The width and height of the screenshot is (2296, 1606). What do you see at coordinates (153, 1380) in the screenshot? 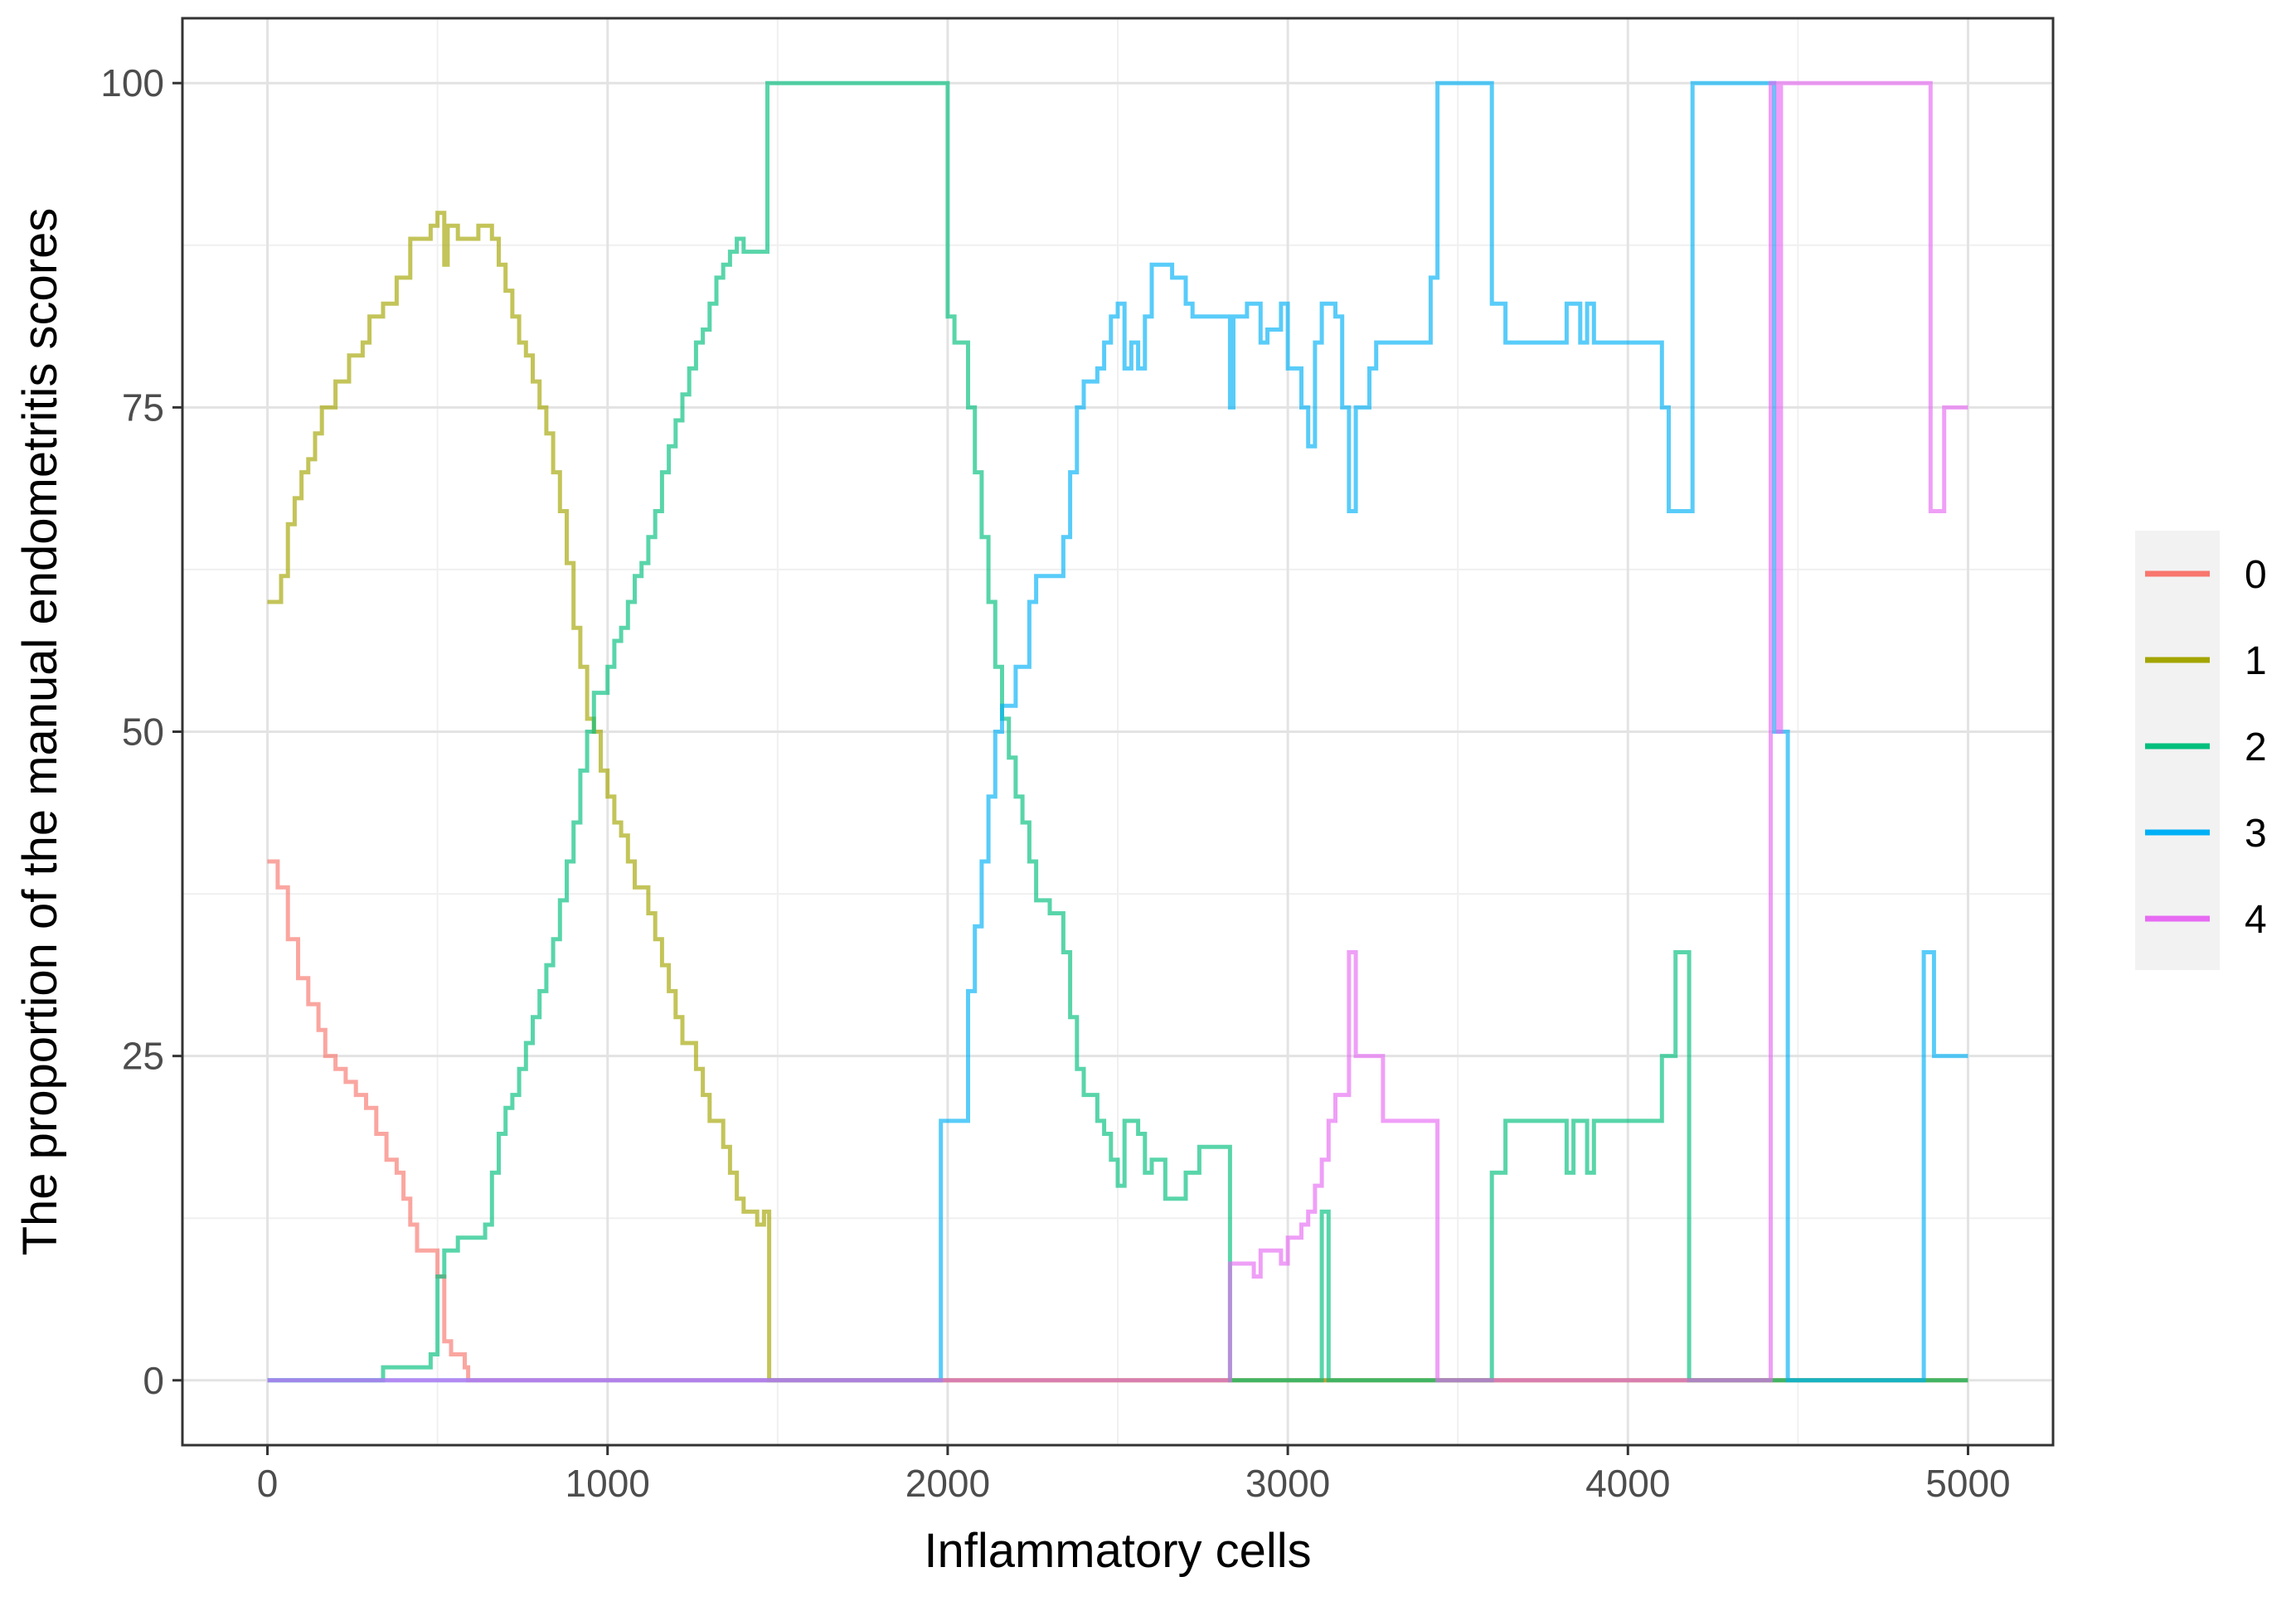
I see `y-tick-label: 0` at bounding box center [153, 1380].